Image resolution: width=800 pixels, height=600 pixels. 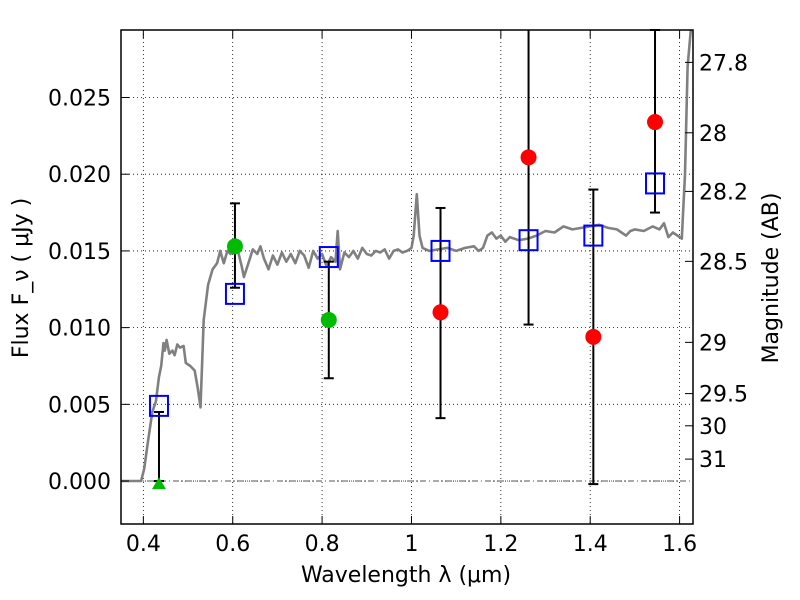 I want to click on magnitude-tick-label: 28.5, so click(x=723, y=262).